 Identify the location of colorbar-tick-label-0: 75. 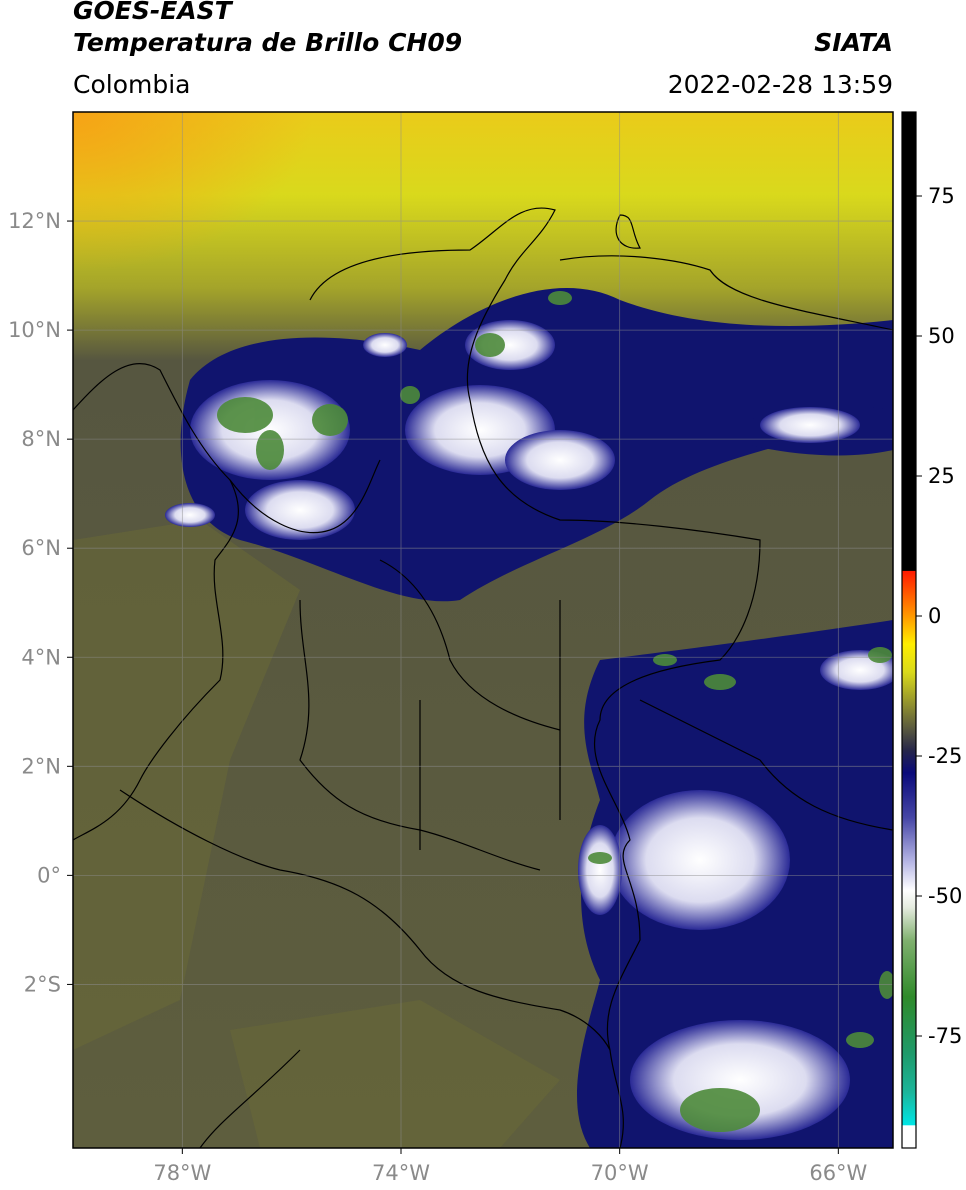
(941, 196).